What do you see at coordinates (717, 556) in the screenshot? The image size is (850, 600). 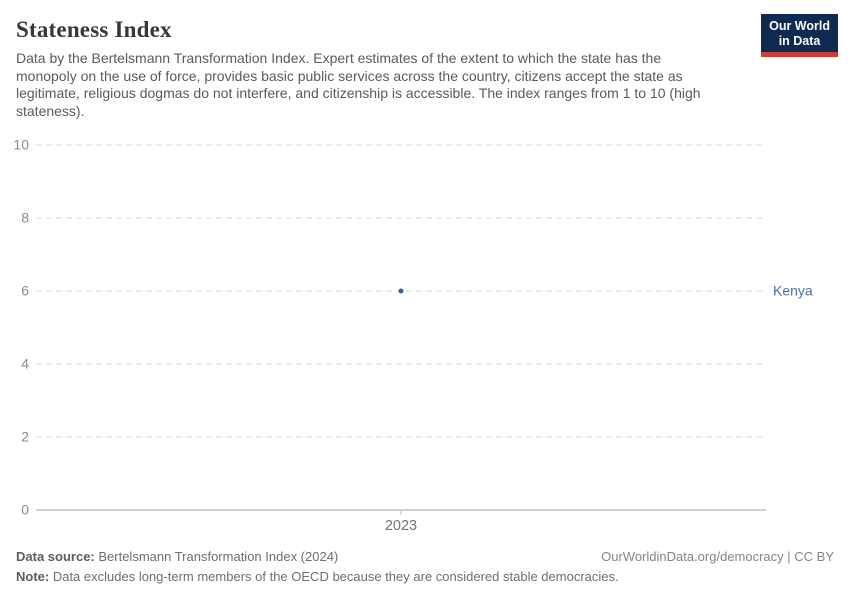 I see `footer-license-link: OurWorldinData.org/democracy | CC BY` at bounding box center [717, 556].